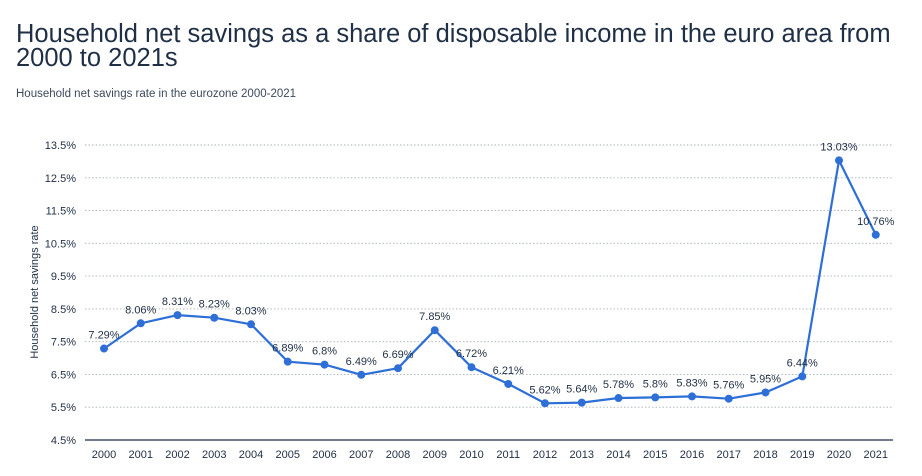 The image size is (922, 476). What do you see at coordinates (63, 441) in the screenshot?
I see `y-tick-label: 4.5%` at bounding box center [63, 441].